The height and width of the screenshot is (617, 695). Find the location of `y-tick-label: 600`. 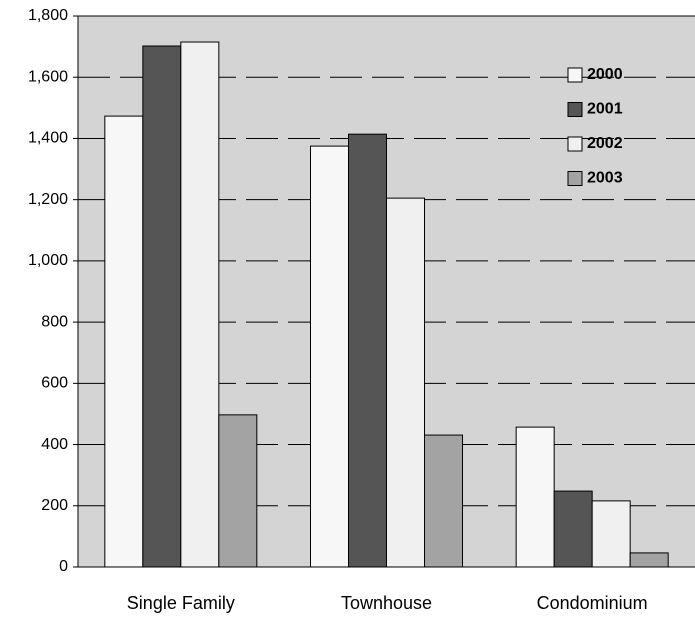

y-tick-label: 600 is located at coordinates (54, 383).